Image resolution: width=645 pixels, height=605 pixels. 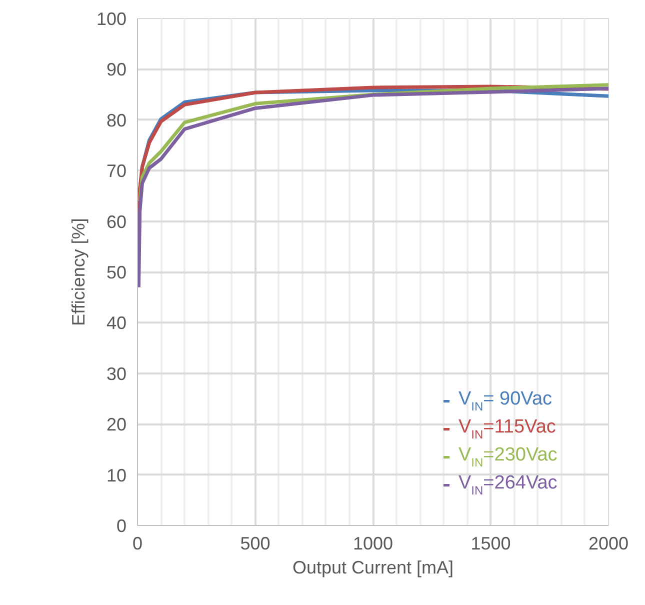 I want to click on y-tick-label: 100, so click(x=111, y=19).